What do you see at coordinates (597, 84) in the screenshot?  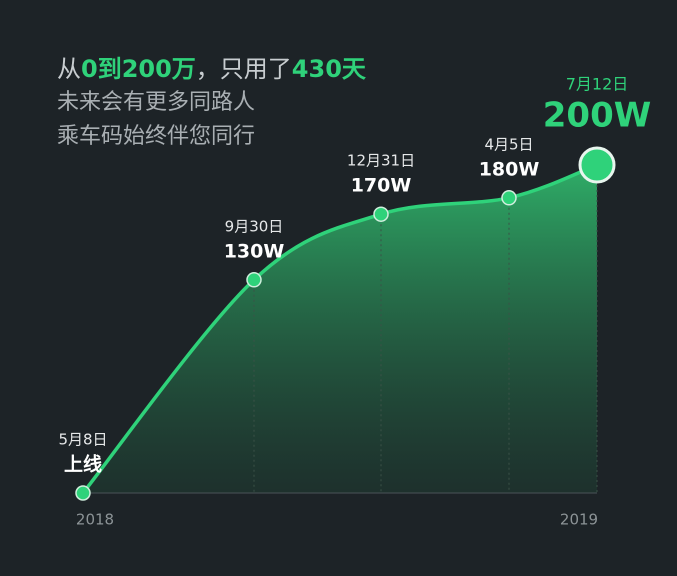 I see `date-label: 7月12日` at bounding box center [597, 84].